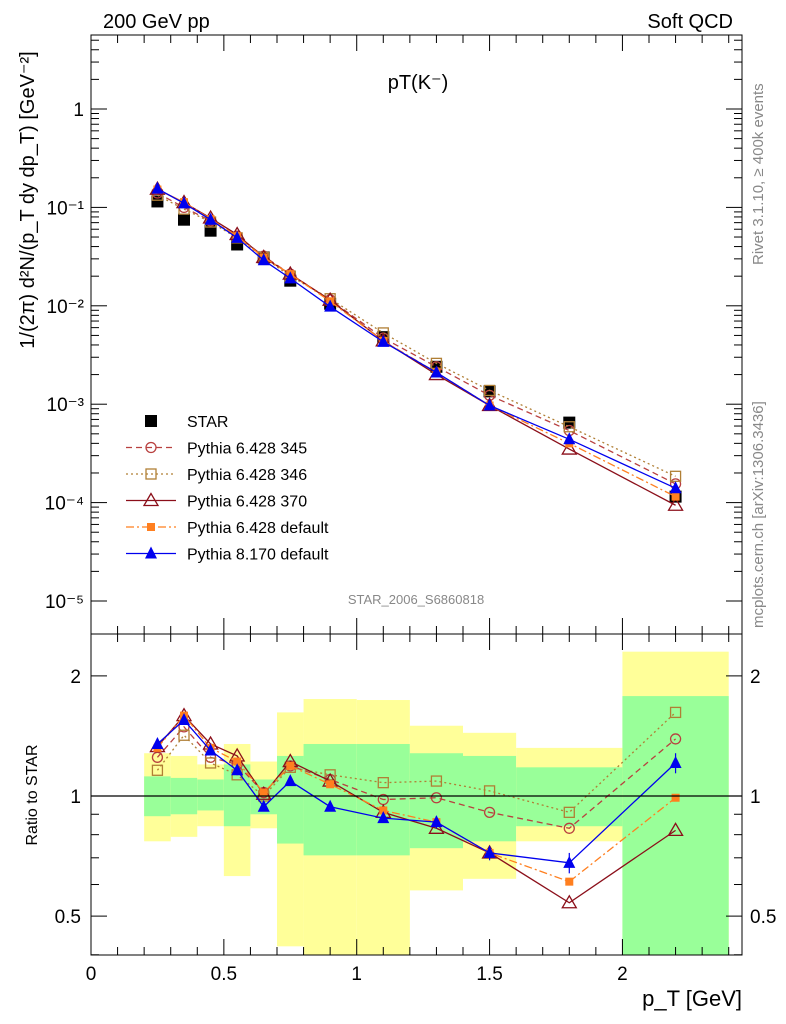 The height and width of the screenshot is (1024, 786). Describe the element at coordinates (758, 514) in the screenshot. I see `mcplots-label: mcplots.cern.ch [arXiv:1306.3436]` at that location.